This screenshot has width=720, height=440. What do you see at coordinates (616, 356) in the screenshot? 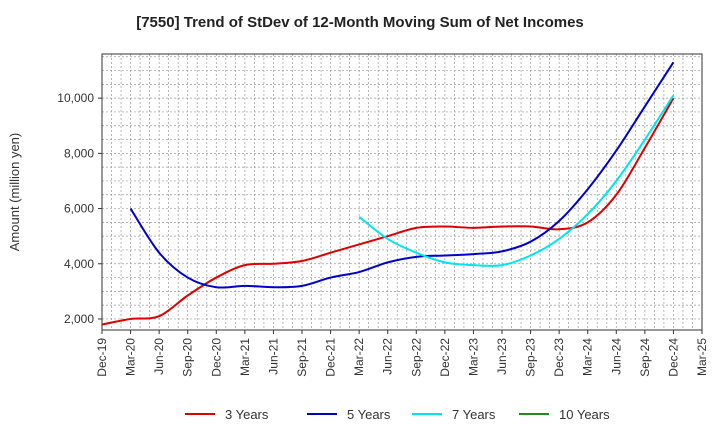
I see `x-tick-label: Jun-24` at bounding box center [616, 356].